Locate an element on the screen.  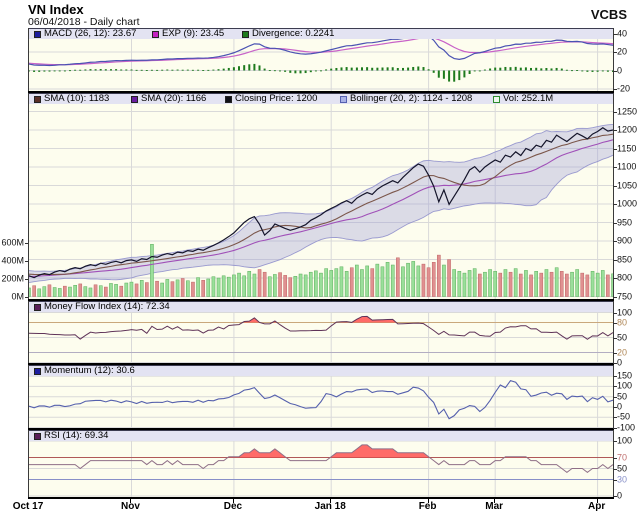
momentum-axis-tick-label: 50 is located at coordinates (622, 396).